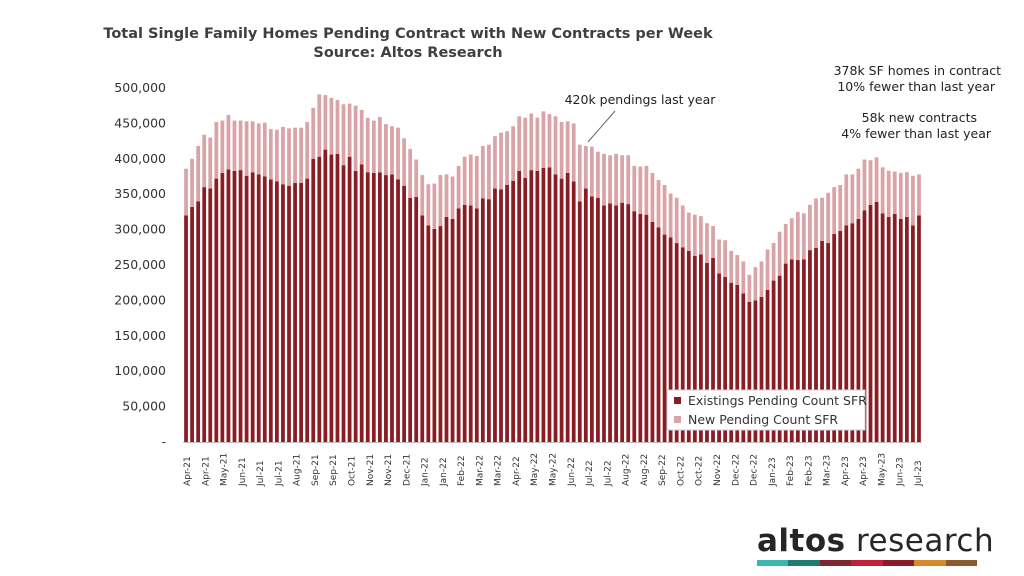 The width and height of the screenshot is (1024, 576). I want to click on annotation-new-contracts-change: 4% fewer than last year, so click(916, 133).